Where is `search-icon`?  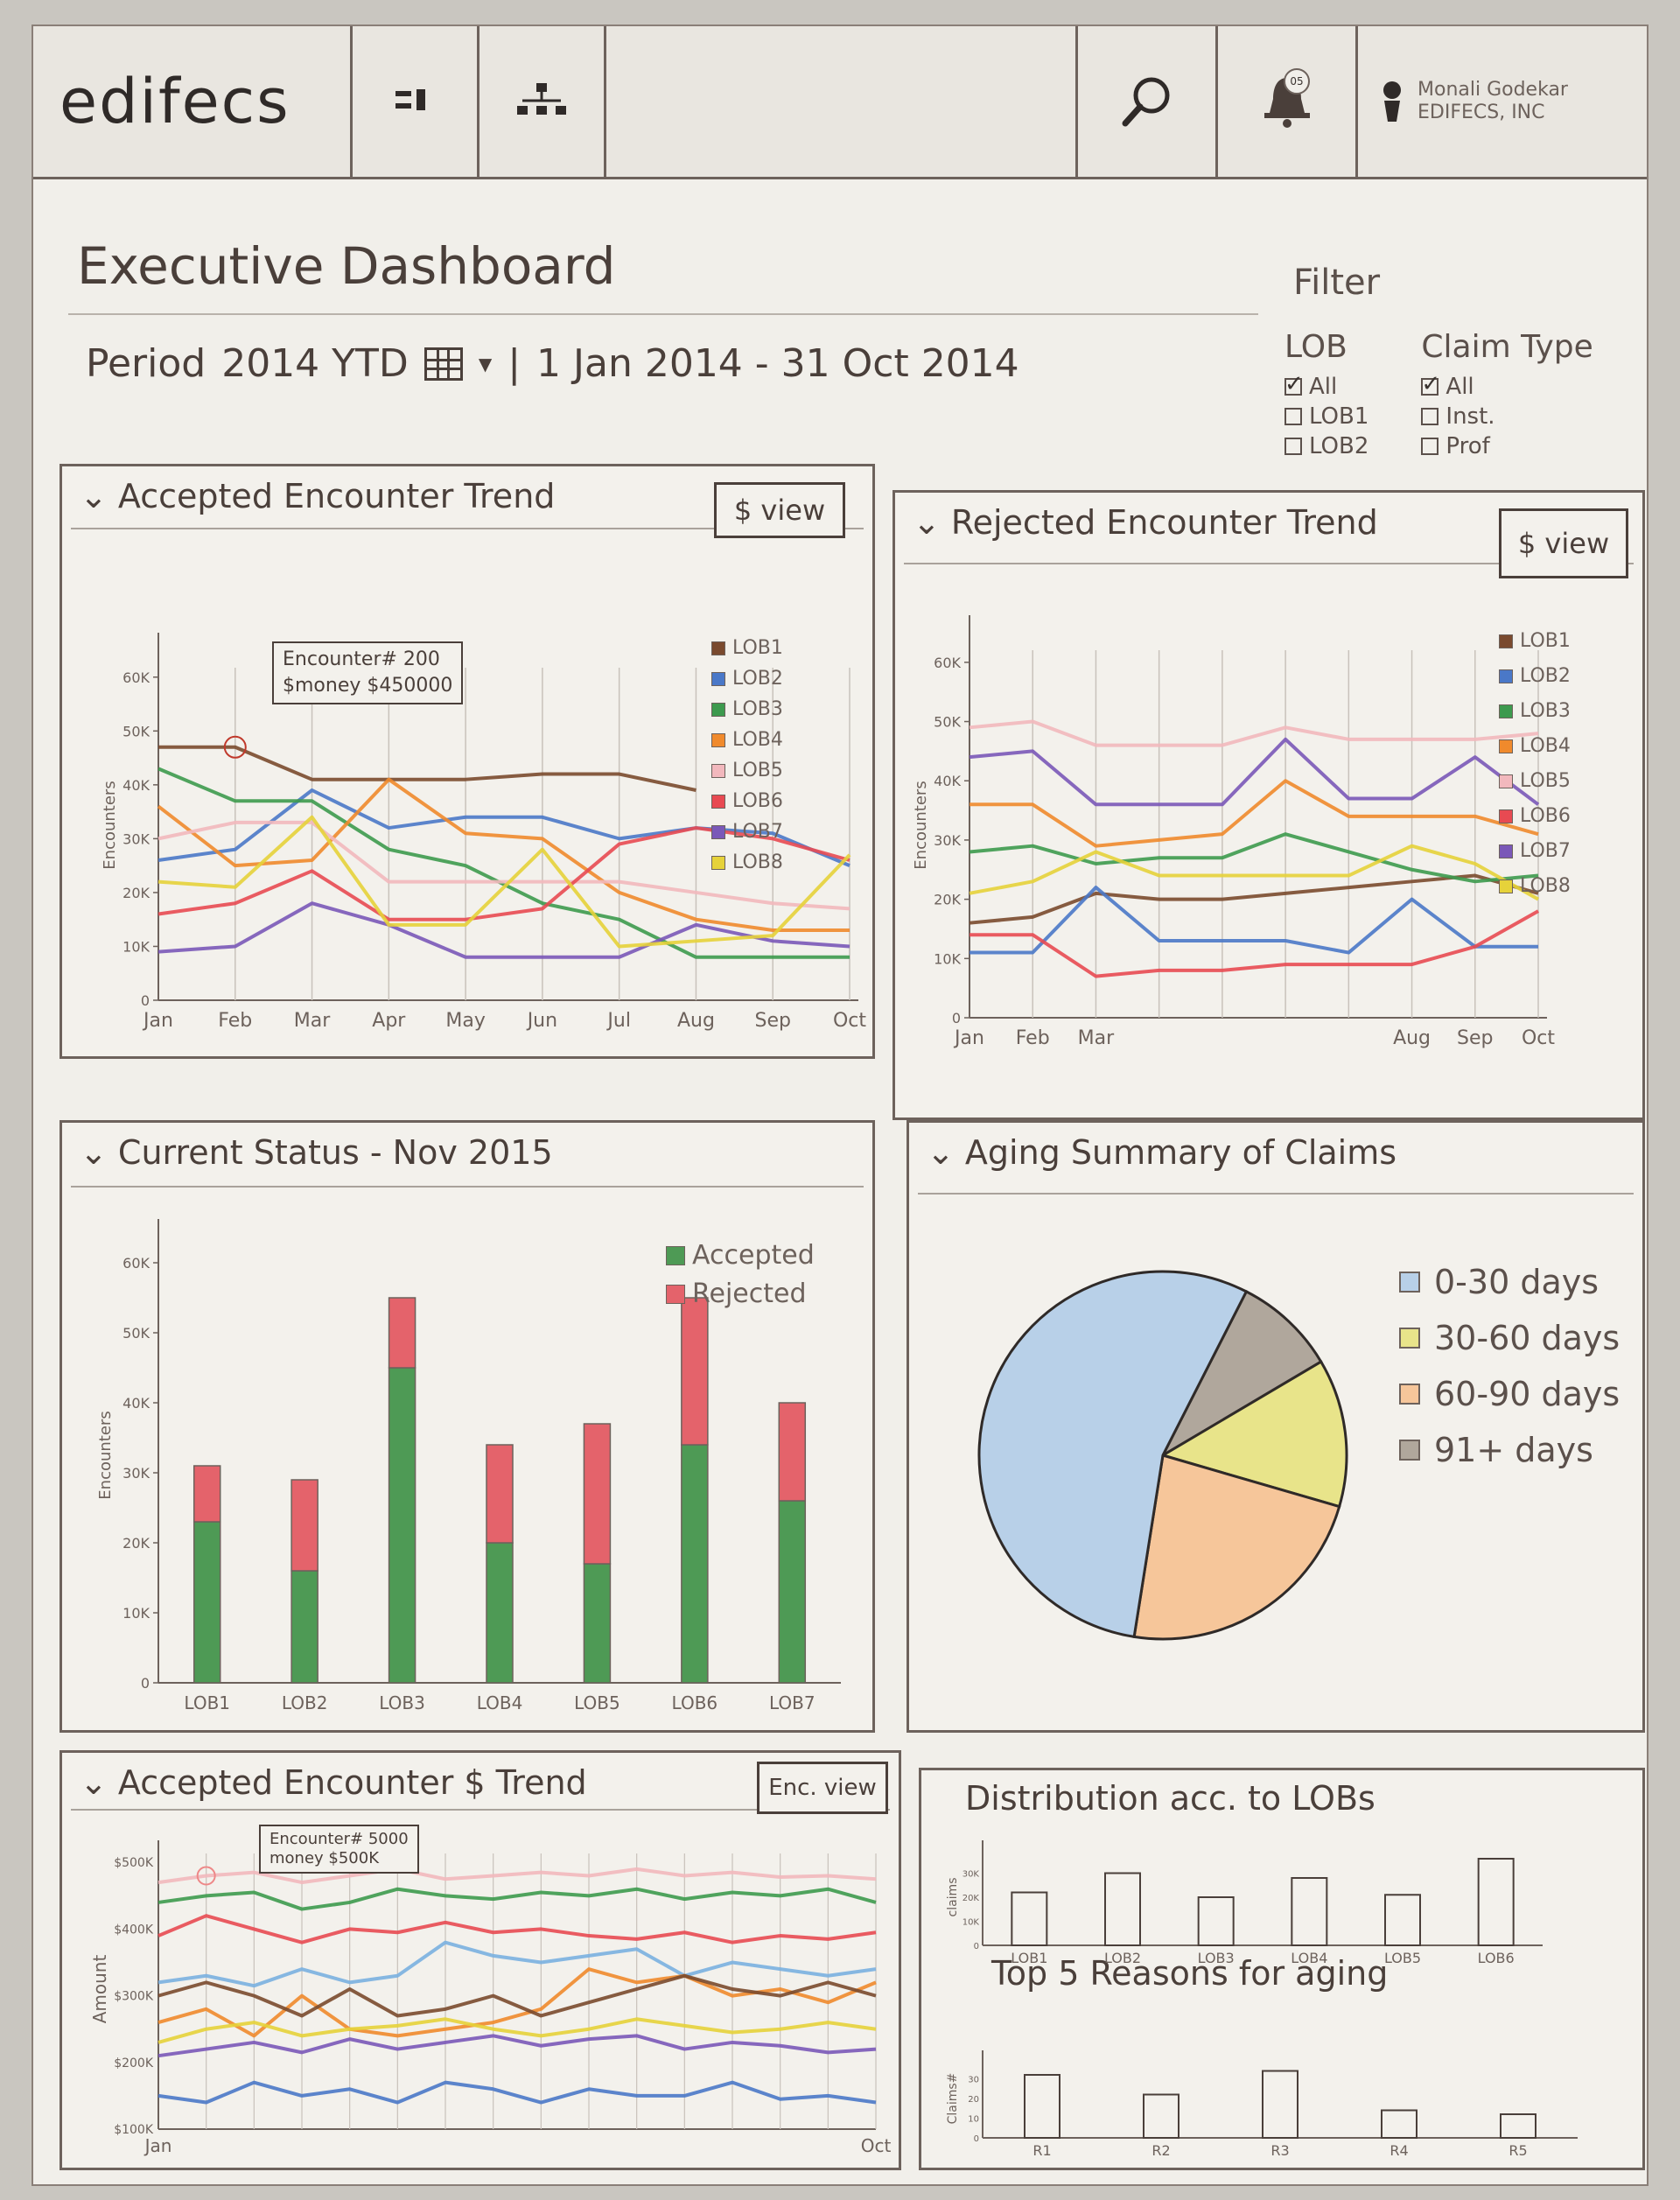 search-icon is located at coordinates (1148, 101).